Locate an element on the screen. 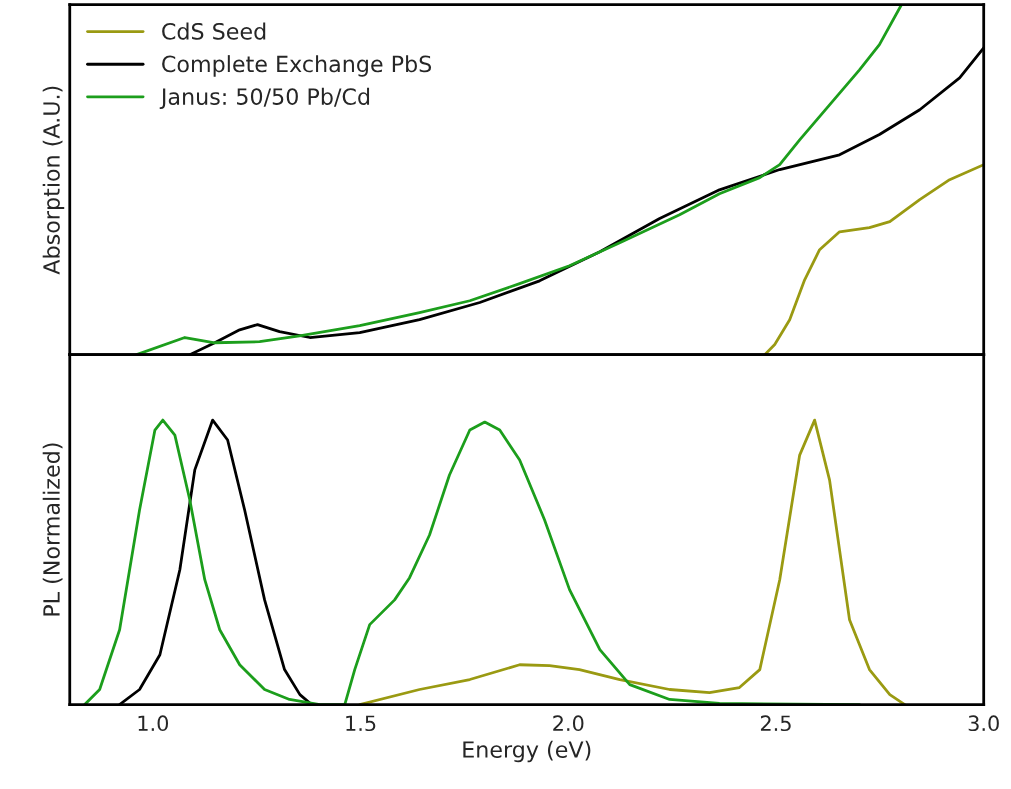 The image size is (1011, 789). x-tick-label: 1.5 is located at coordinates (361, 723).